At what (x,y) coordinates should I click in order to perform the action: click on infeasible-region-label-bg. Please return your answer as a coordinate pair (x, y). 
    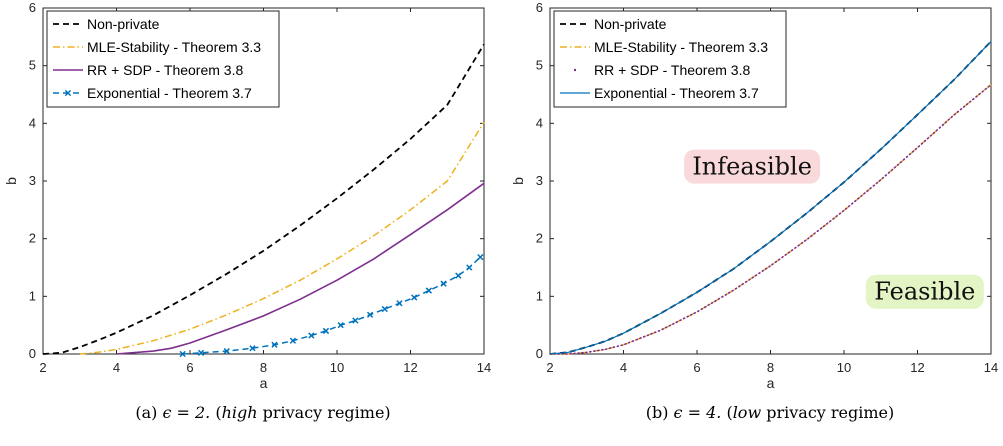
    Looking at the image, I should click on (752, 166).